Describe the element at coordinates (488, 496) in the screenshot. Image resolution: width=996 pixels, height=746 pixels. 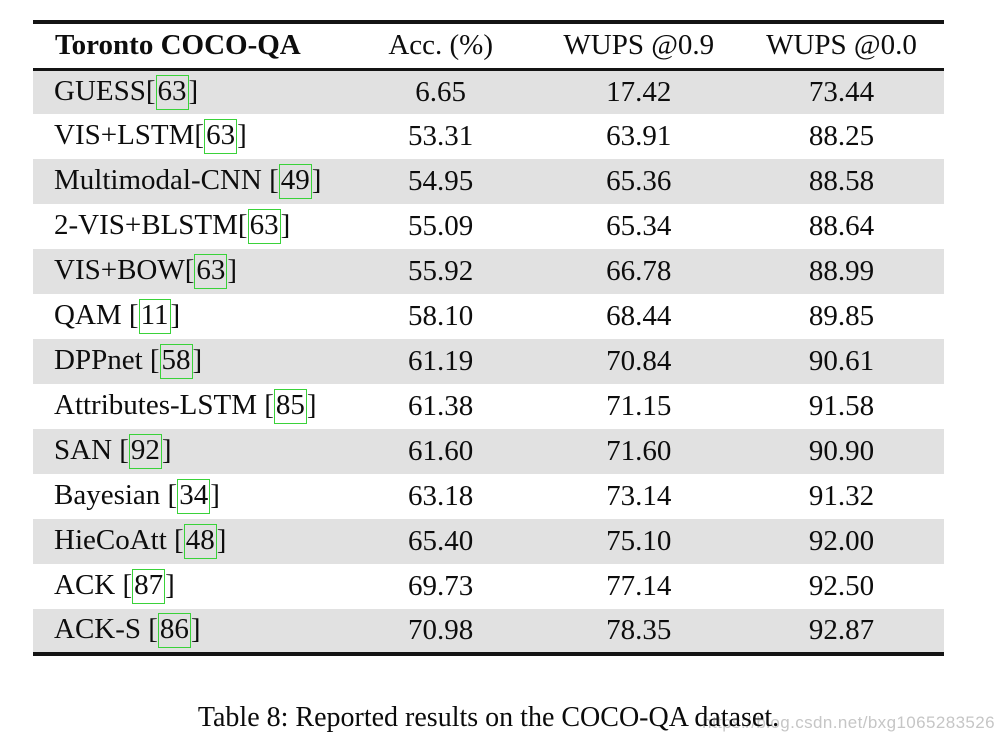
I see `table-row: Bayesian [34] 63.18 73.14 91.32` at that location.